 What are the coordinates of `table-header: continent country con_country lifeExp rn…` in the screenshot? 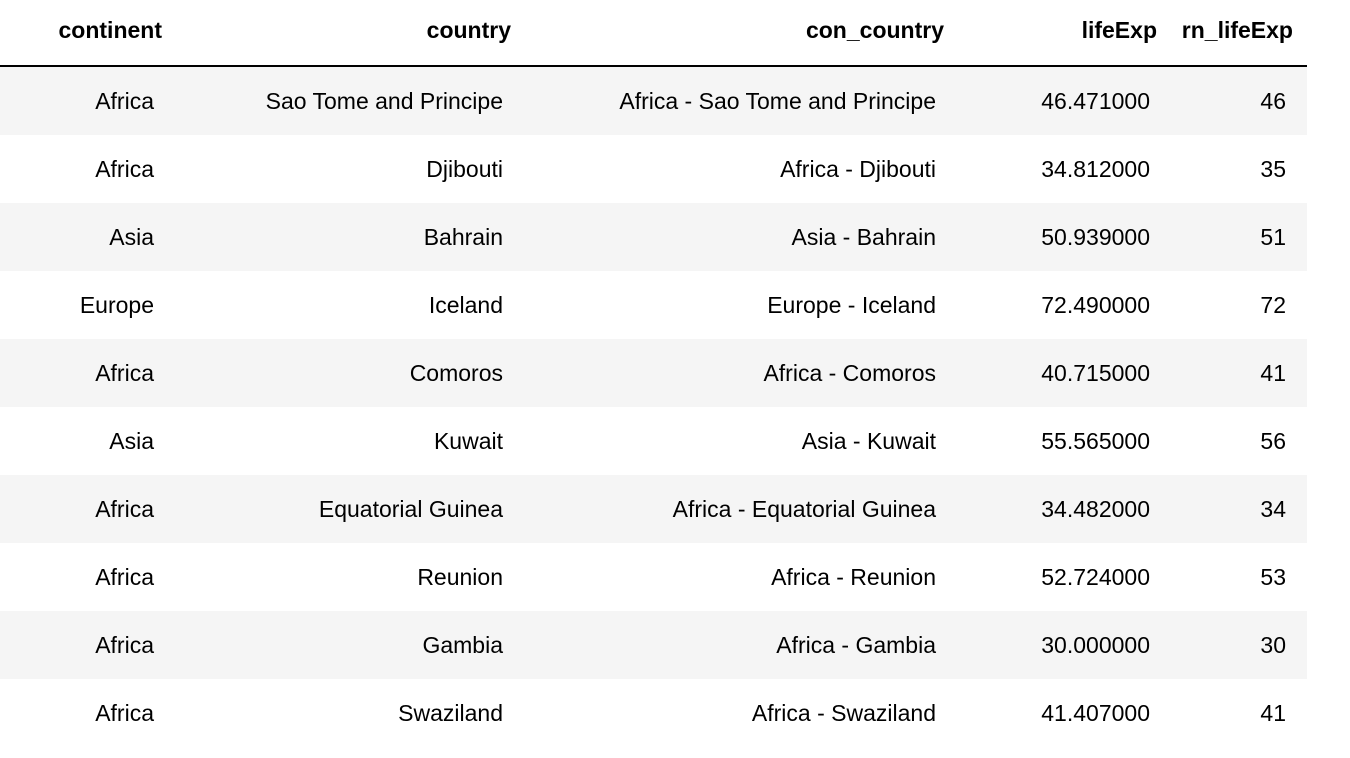 It's located at (653, 33).